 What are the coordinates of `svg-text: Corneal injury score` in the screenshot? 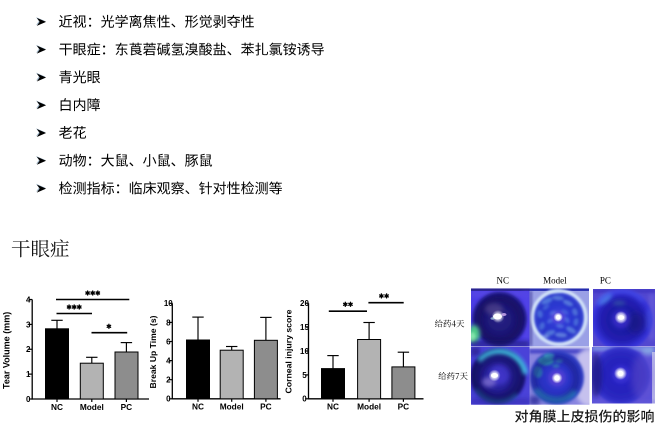 It's located at (289, 351).